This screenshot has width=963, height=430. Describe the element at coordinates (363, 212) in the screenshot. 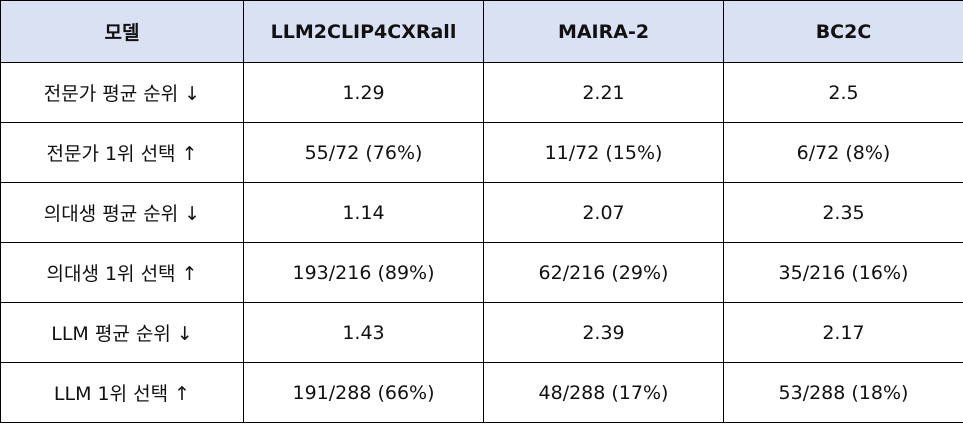

I see `table-cell: 1.14` at that location.